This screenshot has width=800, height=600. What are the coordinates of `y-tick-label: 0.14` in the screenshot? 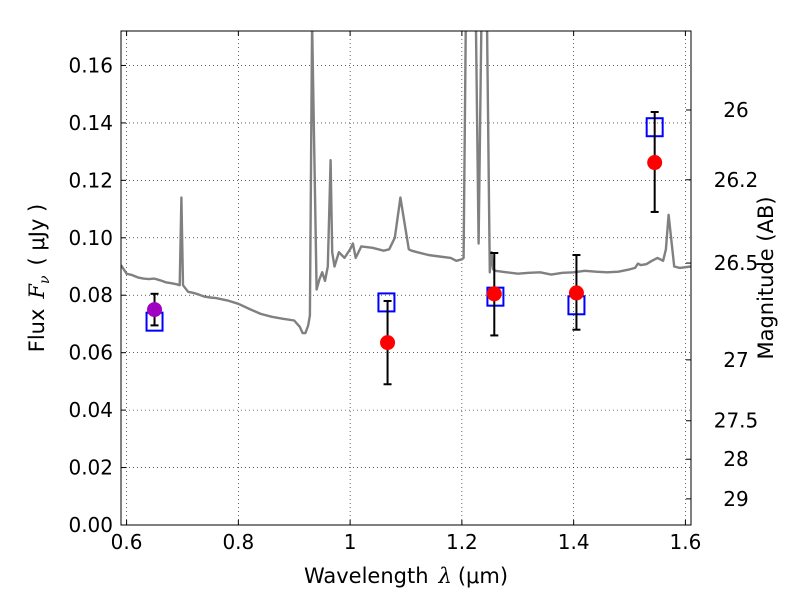 It's located at (90, 123).